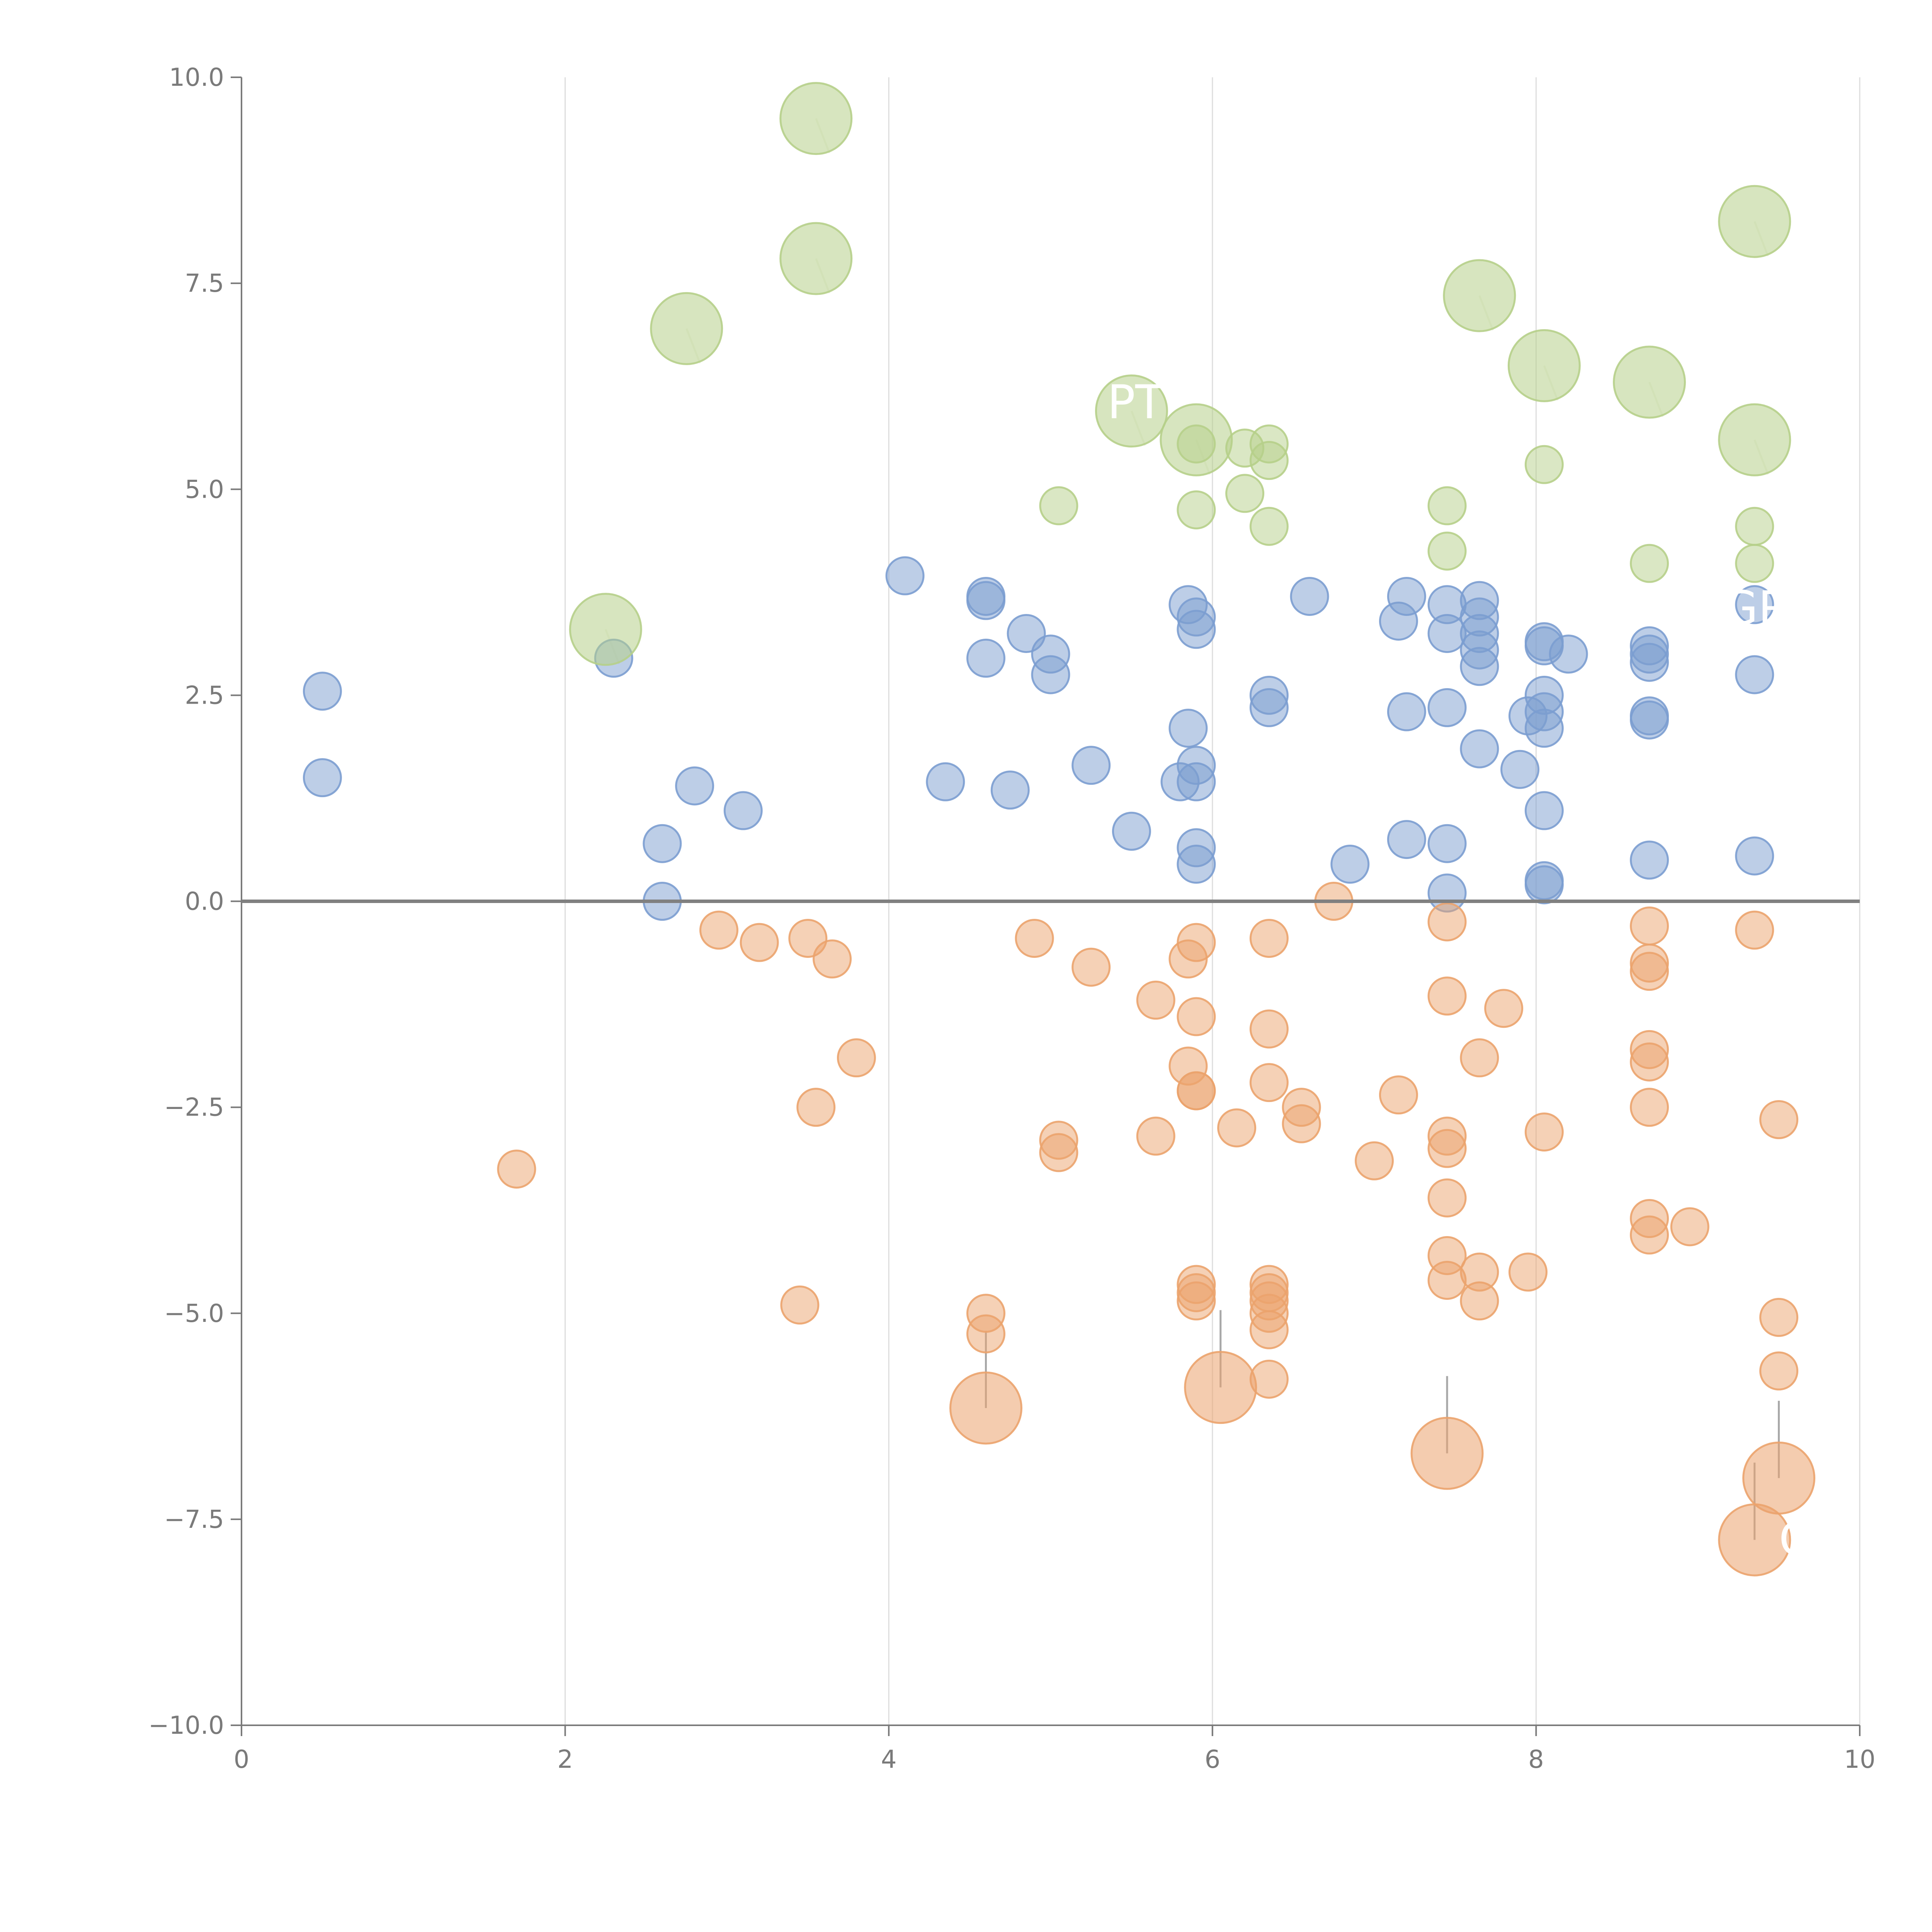  I want to click on y-tick-label: 2.5, so click(205, 695).